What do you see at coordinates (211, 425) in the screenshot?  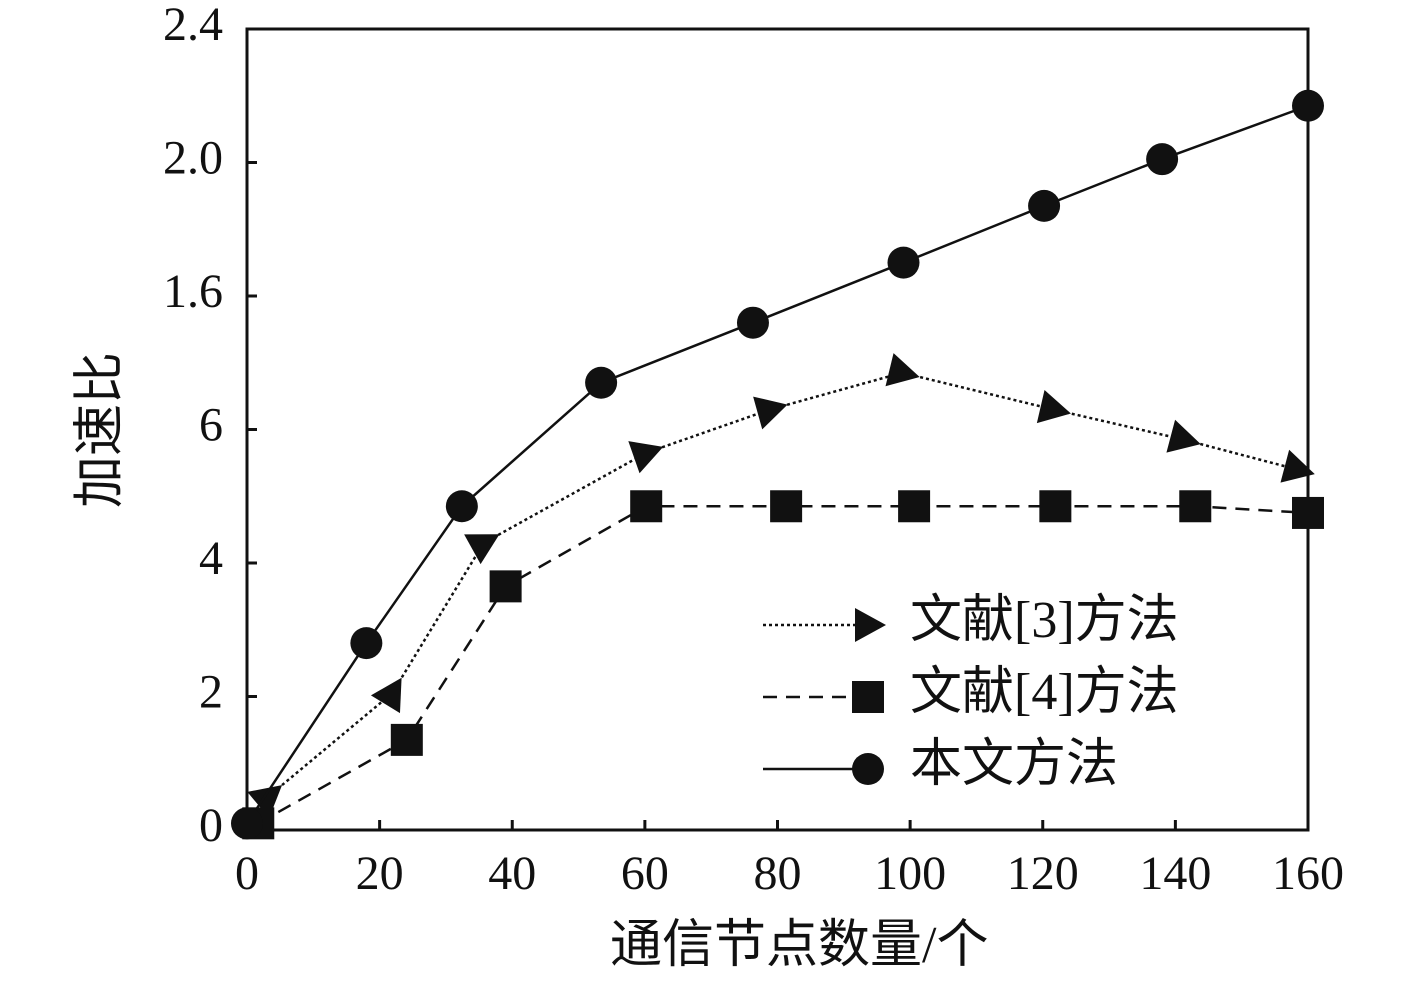 I see `y-tick-label: 6` at bounding box center [211, 425].